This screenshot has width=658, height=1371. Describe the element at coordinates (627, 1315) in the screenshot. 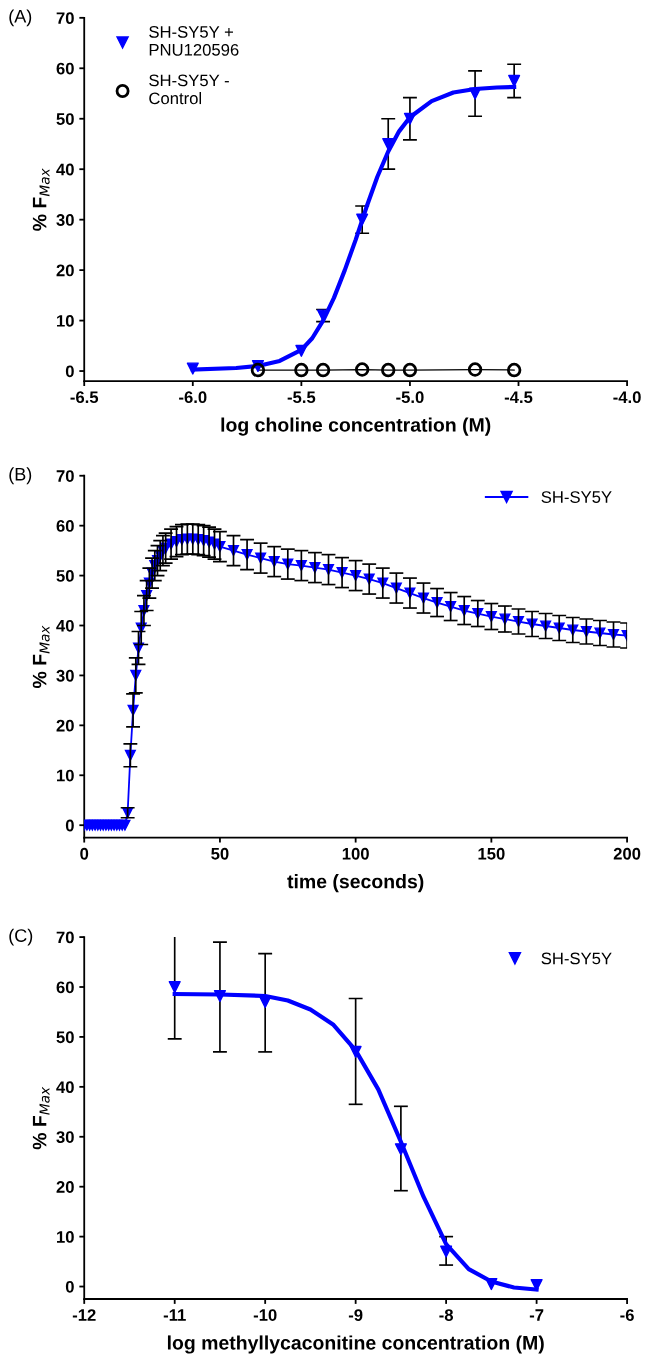

I see `x-tick-label: -6` at that location.